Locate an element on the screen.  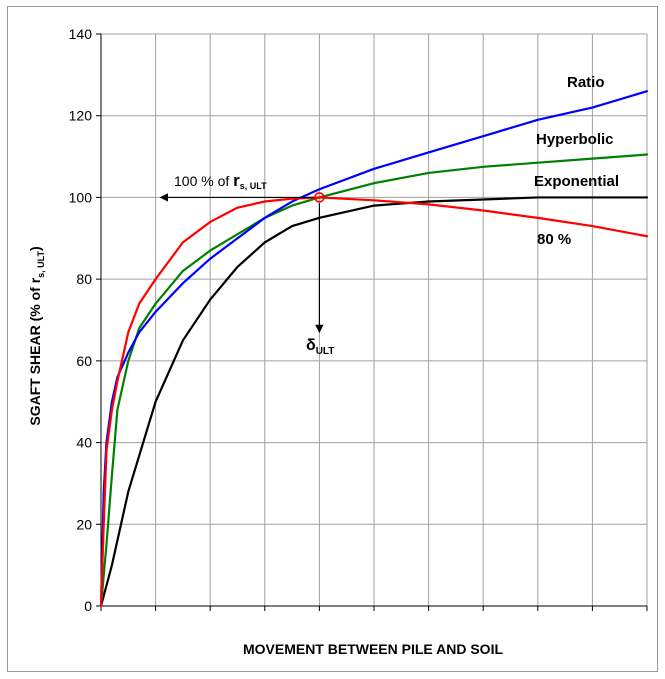
y-axis-label-tail: ) is located at coordinates (35, 248).